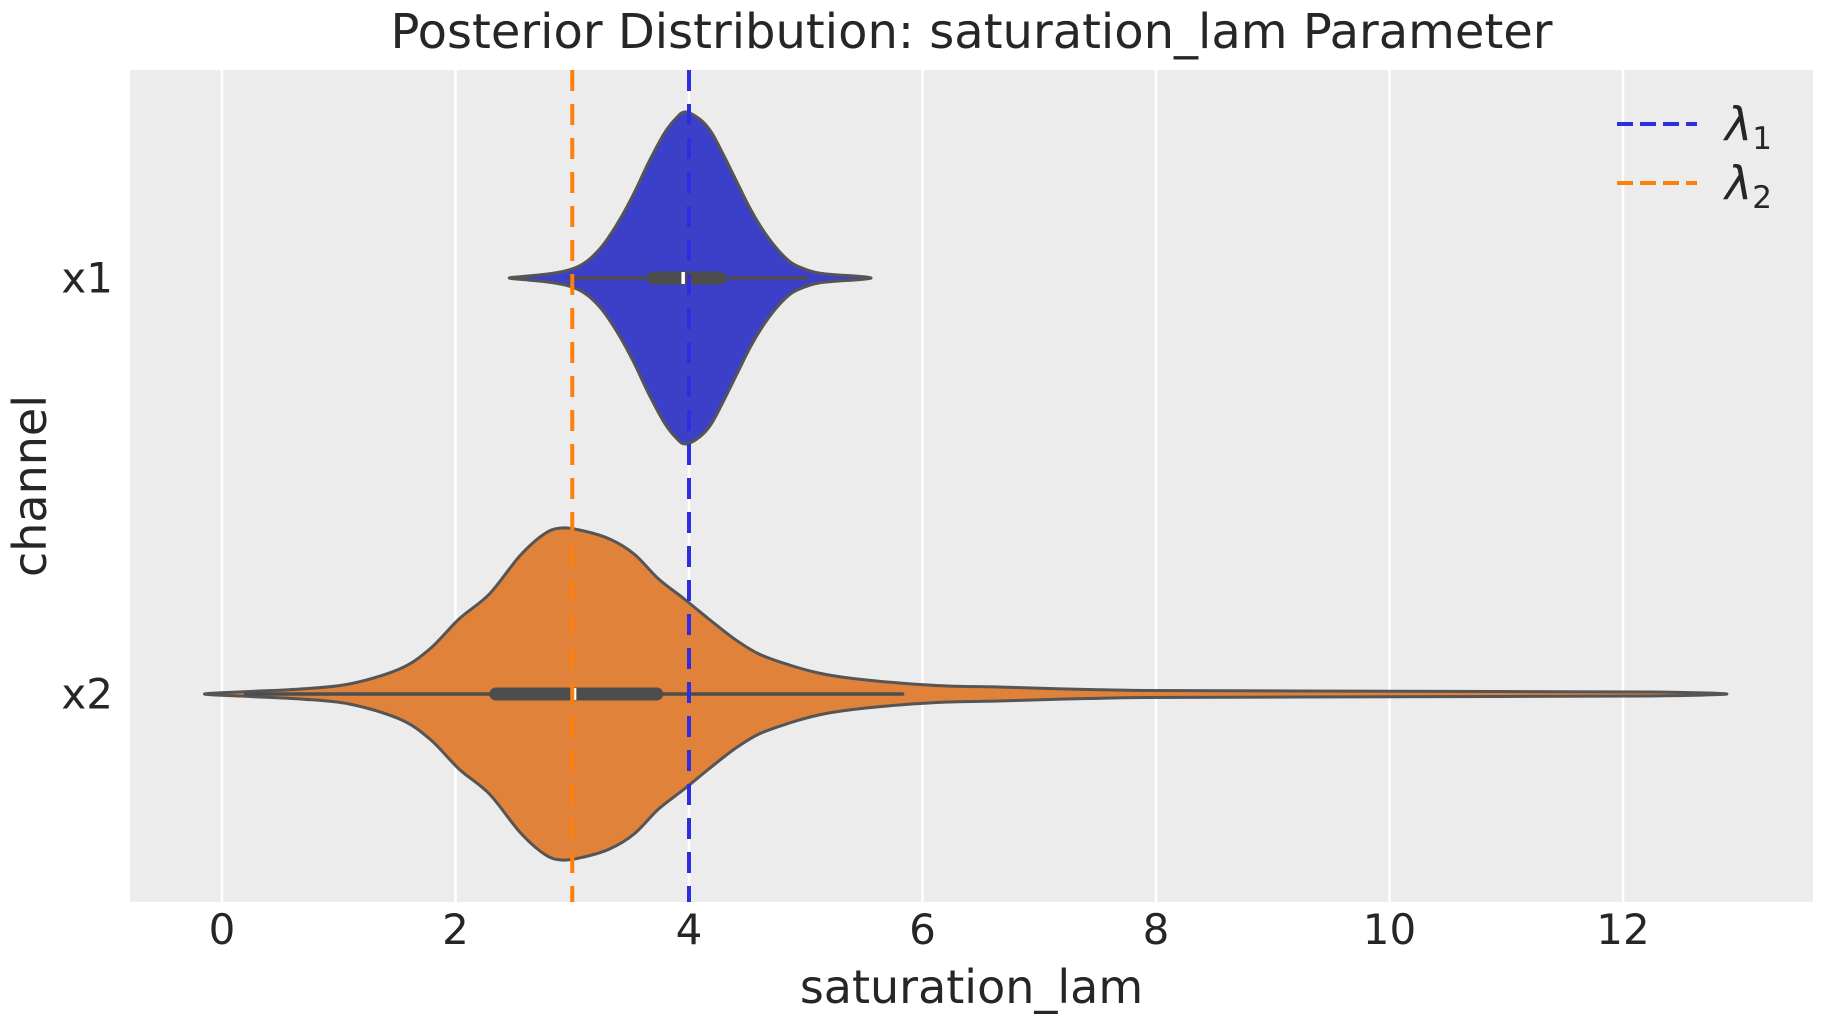 This screenshot has height=1023, width=1823. I want to click on lambda2-dashed-line-sample, so click(1657, 183).